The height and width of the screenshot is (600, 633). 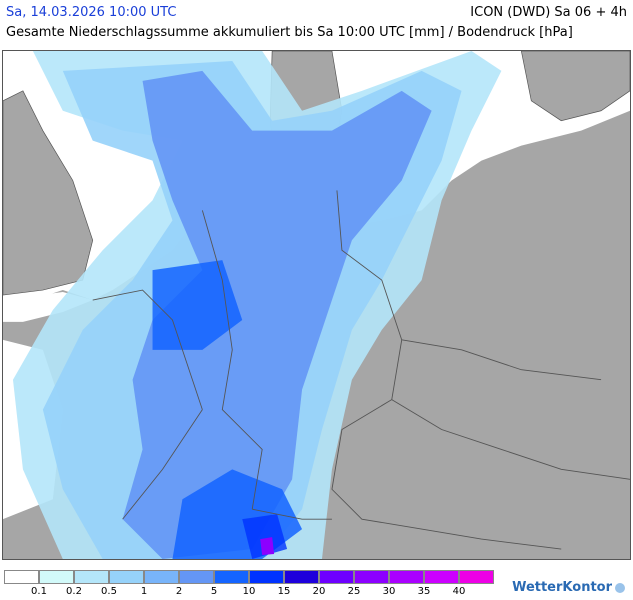 I want to click on legend-label: 30, so click(x=389, y=591).